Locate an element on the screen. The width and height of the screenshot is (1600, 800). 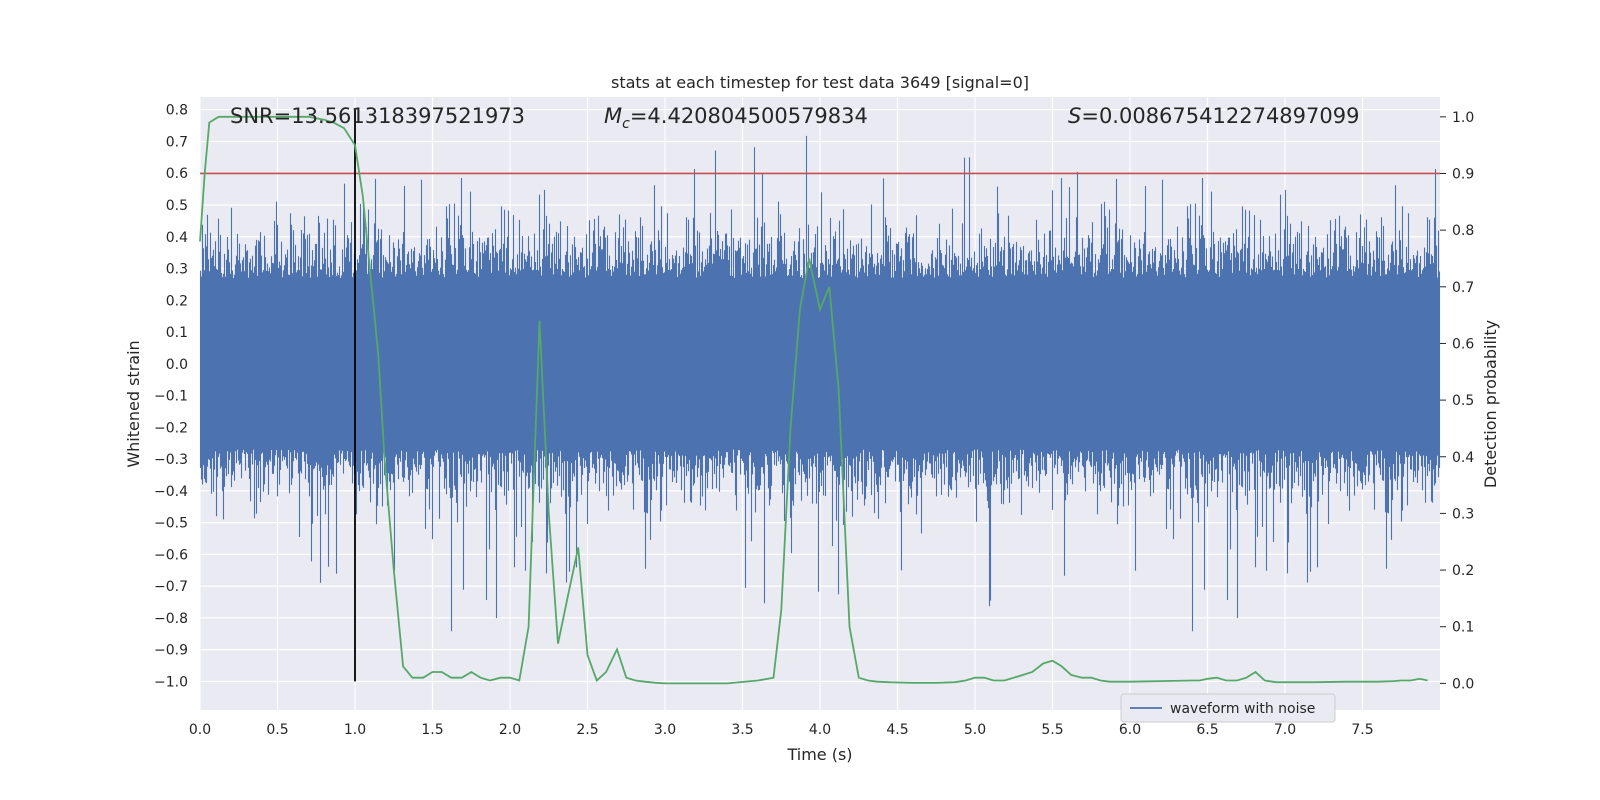
y2-tick-label: 0.2 is located at coordinates (1463, 571).